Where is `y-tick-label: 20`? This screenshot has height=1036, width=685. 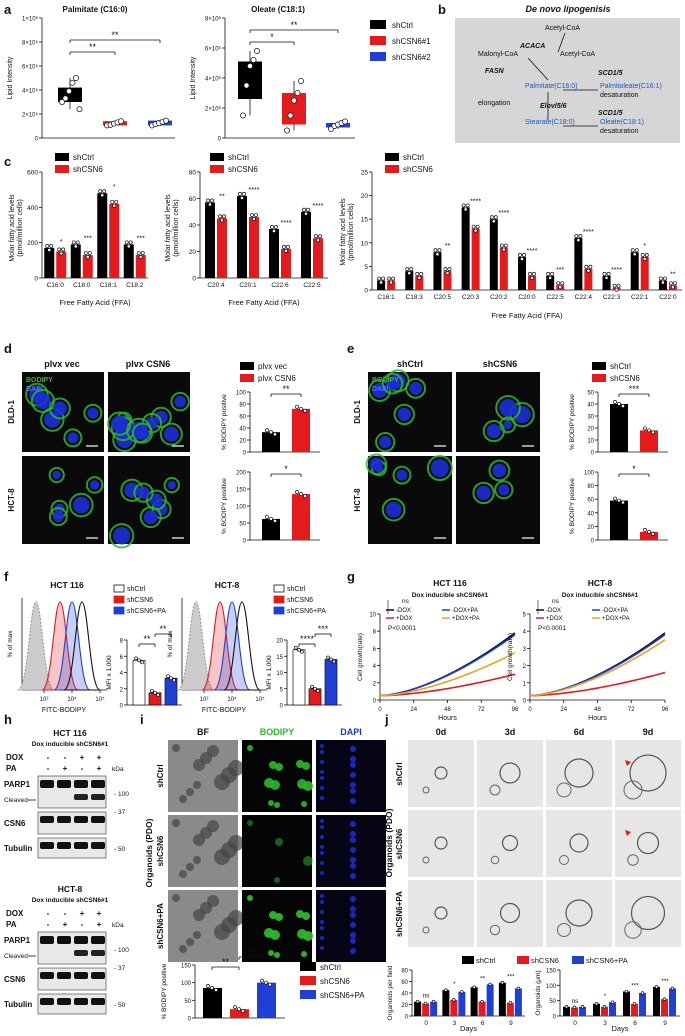
y-tick-label: 20 is located at coordinates (279, 642).